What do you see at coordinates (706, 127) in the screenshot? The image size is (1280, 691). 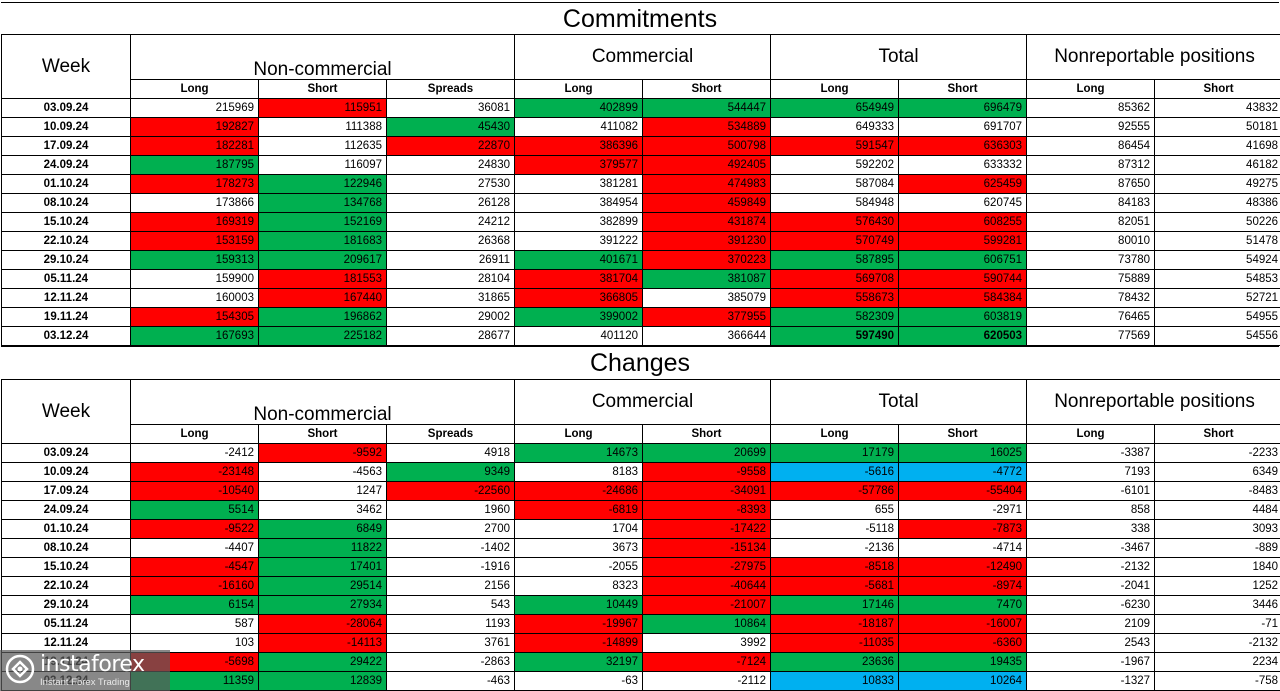 I see `value-cell: 534889` at bounding box center [706, 127].